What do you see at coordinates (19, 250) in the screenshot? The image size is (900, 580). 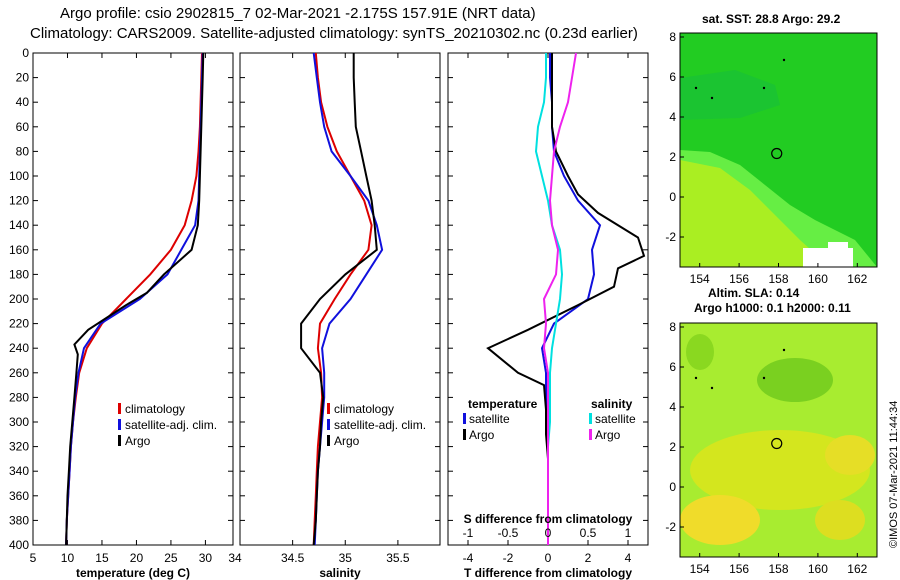 I see `y-tick-label: 160` at bounding box center [19, 250].